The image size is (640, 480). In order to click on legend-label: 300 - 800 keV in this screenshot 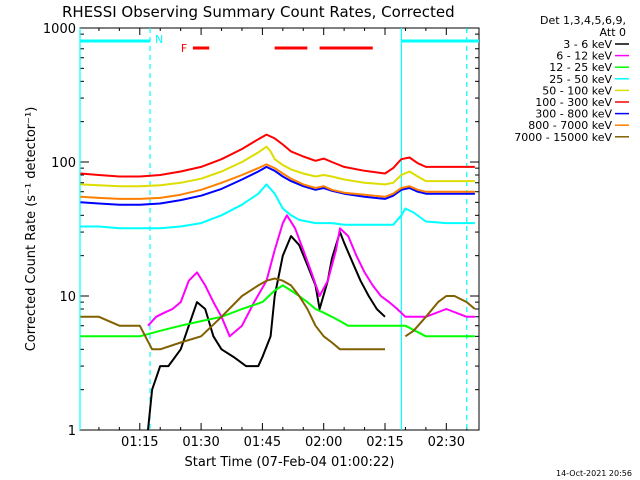, I will do `click(573, 114)`.